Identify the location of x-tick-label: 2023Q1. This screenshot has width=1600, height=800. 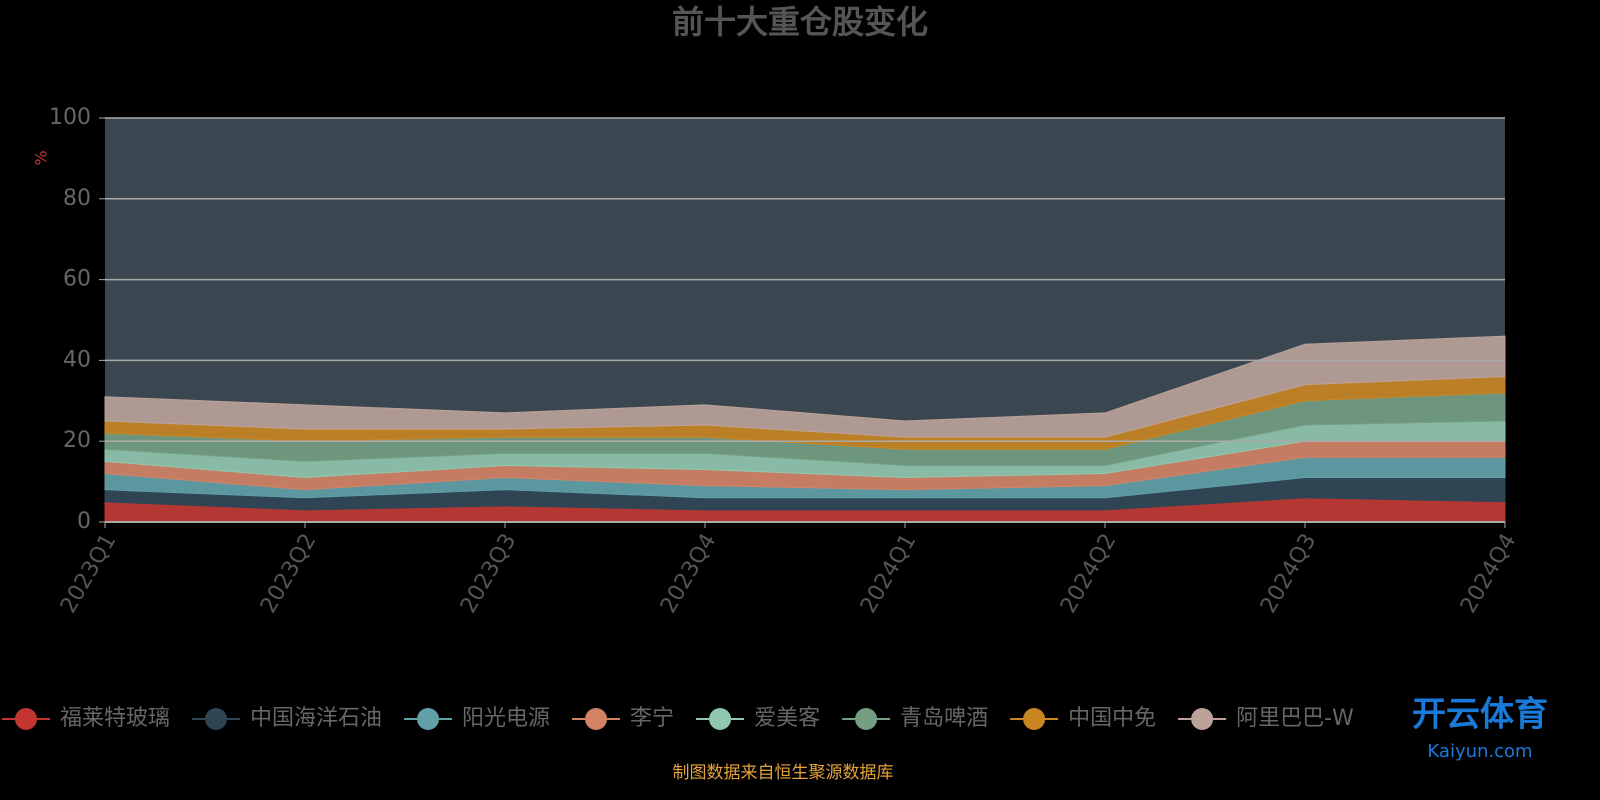
(88, 574).